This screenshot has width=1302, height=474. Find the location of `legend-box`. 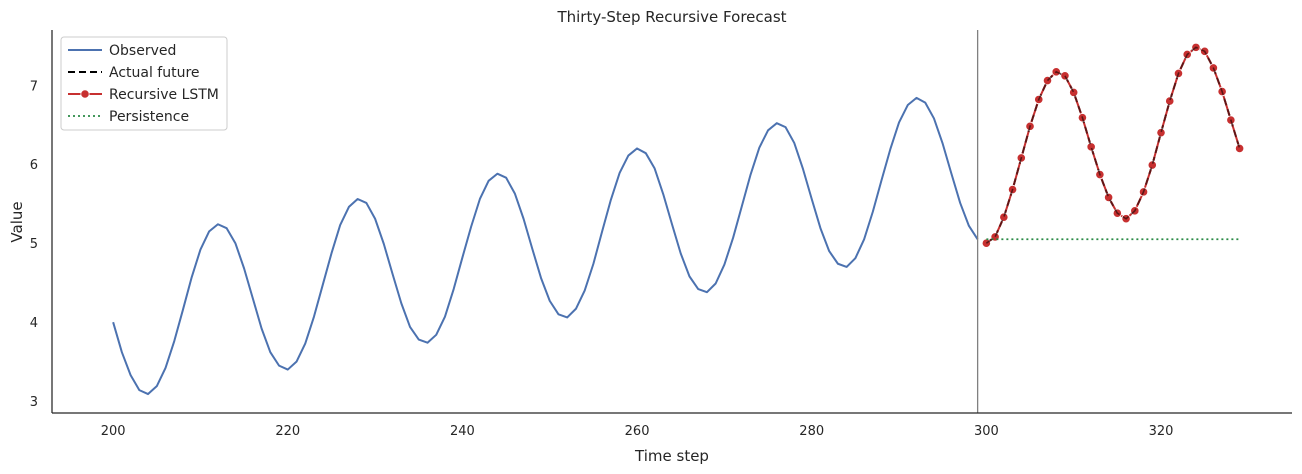

legend-box is located at coordinates (144, 83).